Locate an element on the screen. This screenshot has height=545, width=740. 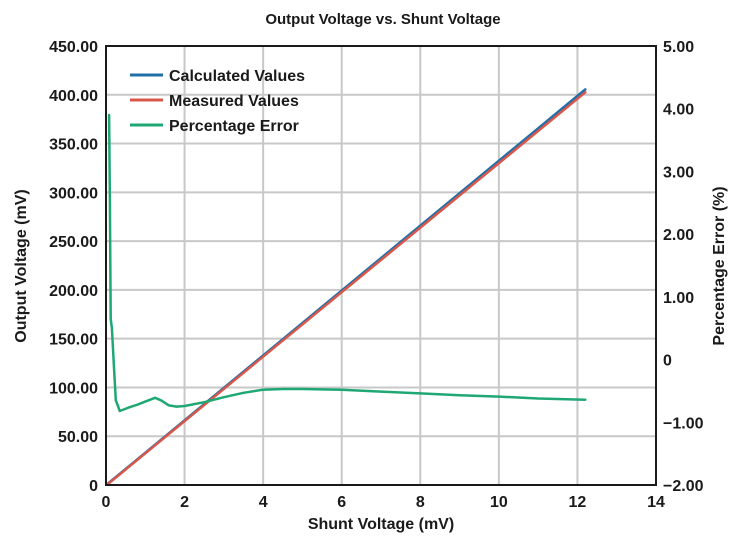
y-tick-label: 0 is located at coordinates (93, 486).